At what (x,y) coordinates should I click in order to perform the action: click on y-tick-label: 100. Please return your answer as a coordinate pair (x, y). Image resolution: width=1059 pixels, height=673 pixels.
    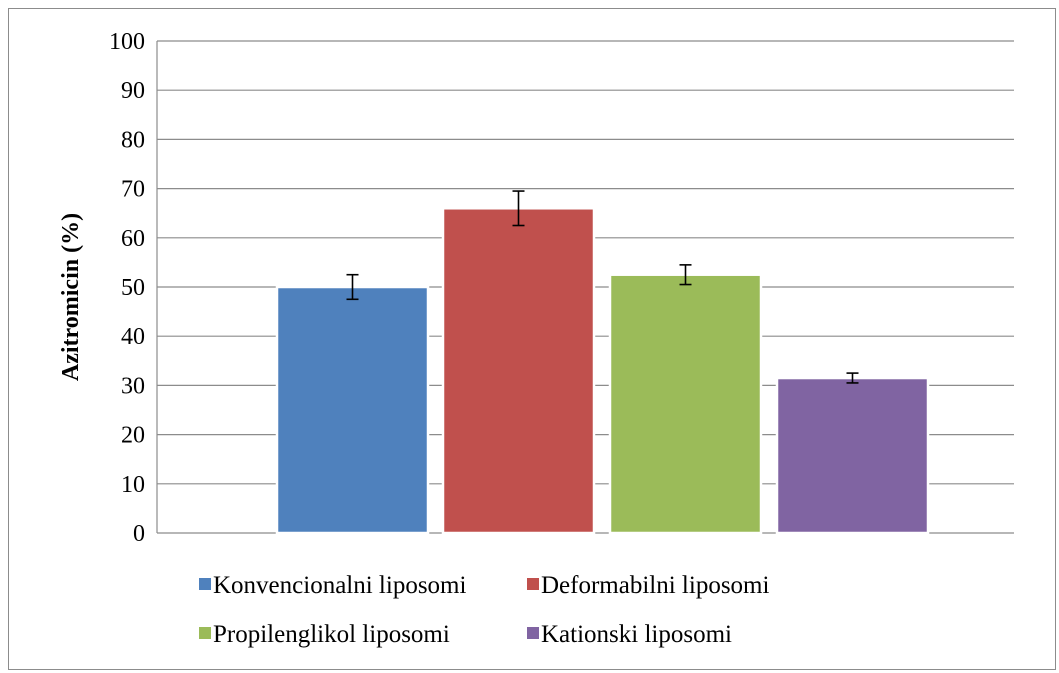
    Looking at the image, I should click on (127, 42).